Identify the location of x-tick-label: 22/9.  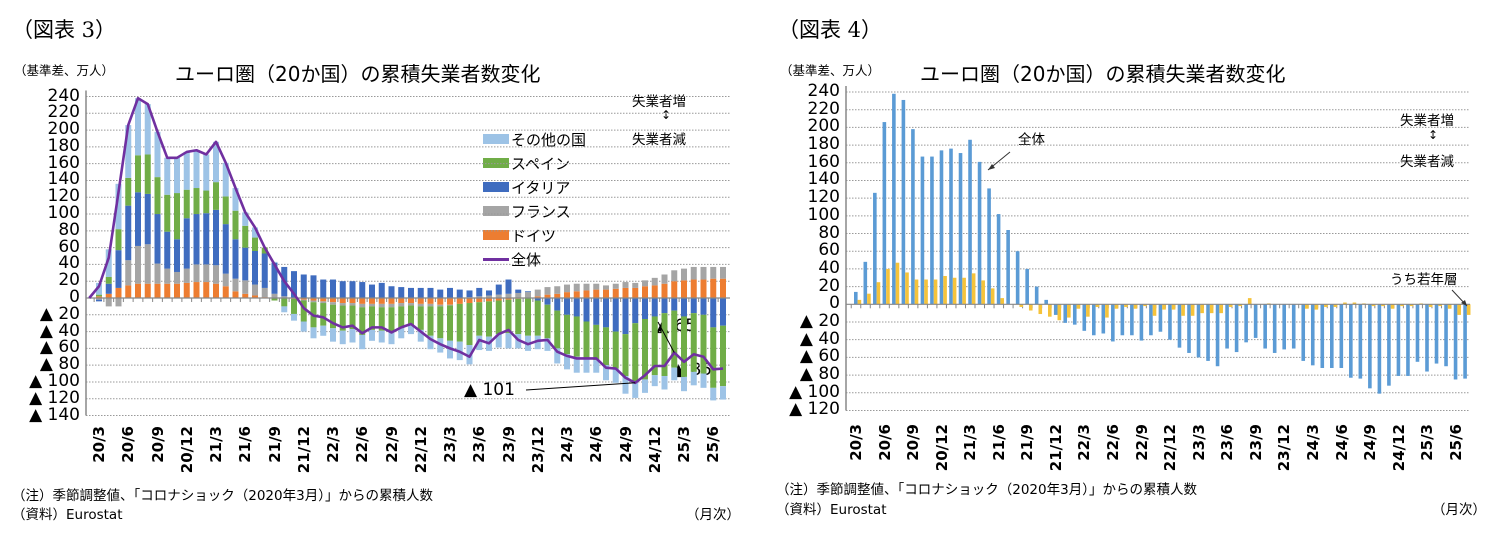
(391, 444).